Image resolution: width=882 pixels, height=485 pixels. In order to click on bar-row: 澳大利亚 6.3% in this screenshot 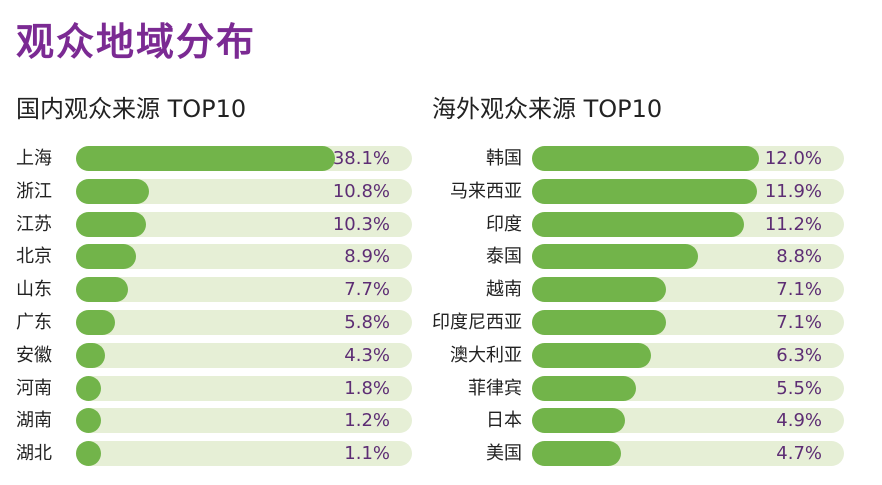, I will do `click(638, 355)`.